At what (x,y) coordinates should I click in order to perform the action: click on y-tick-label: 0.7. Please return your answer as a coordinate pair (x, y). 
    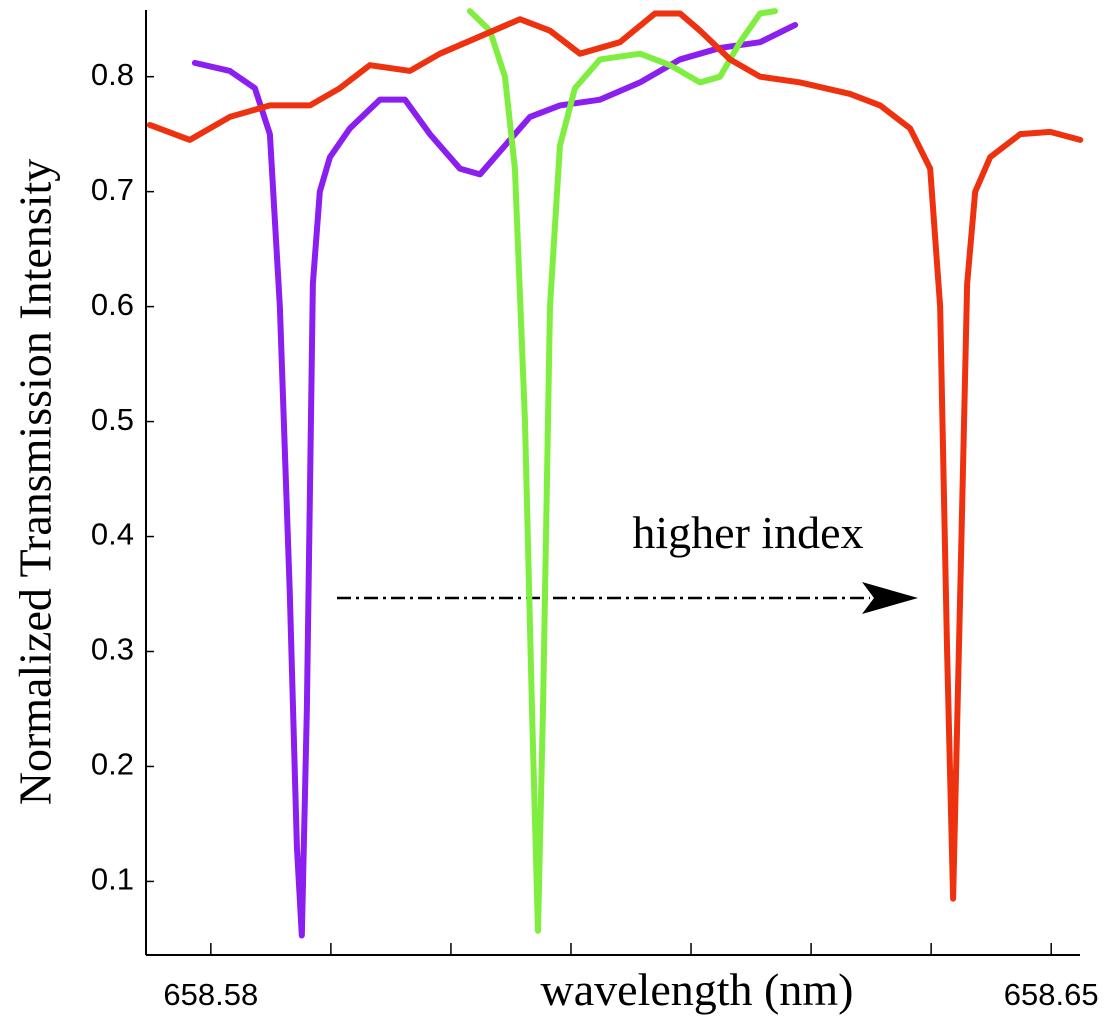
    Looking at the image, I should click on (112, 189).